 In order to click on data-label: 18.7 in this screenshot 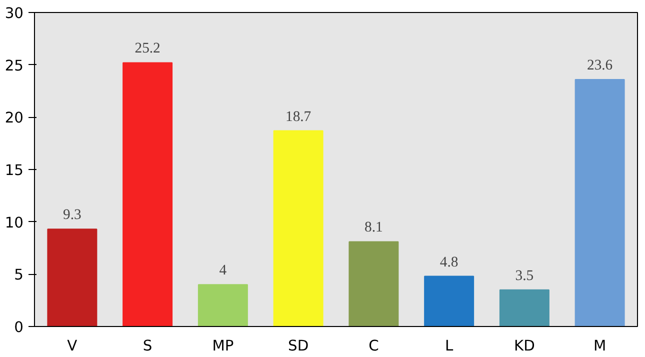, I will do `click(298, 116)`.